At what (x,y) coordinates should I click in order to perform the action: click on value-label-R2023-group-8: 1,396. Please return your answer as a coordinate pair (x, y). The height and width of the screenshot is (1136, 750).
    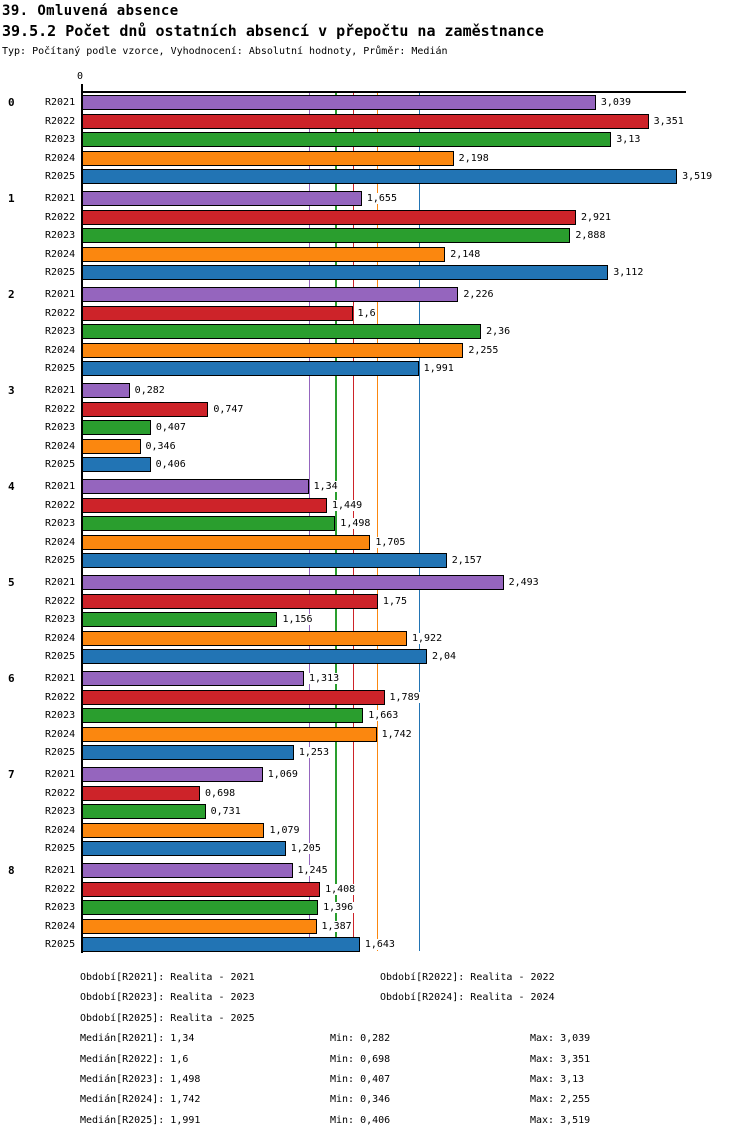
    Looking at the image, I should click on (338, 907).